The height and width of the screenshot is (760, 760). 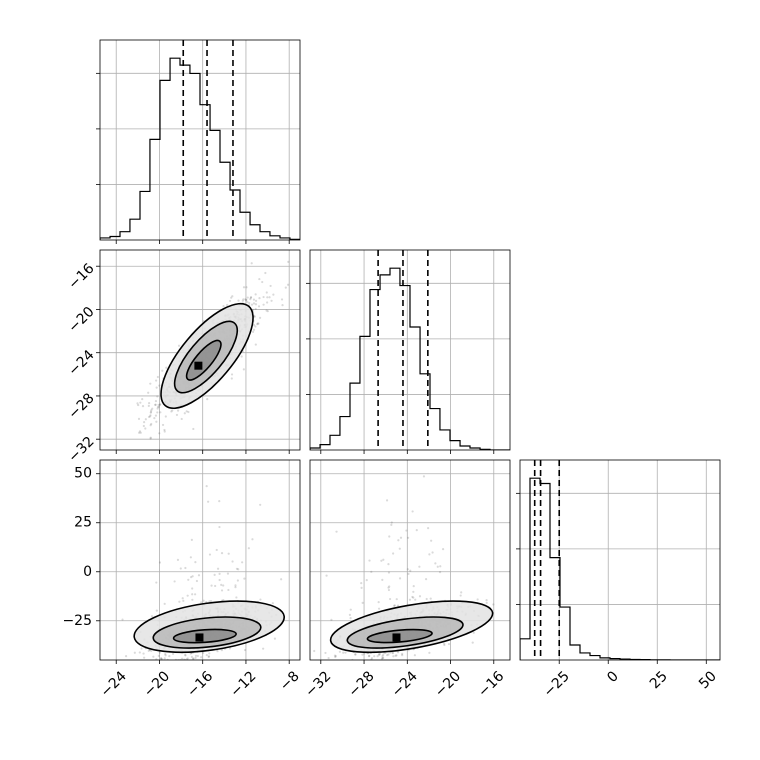 I want to click on x-tick-label: 50, so click(x=708, y=680).